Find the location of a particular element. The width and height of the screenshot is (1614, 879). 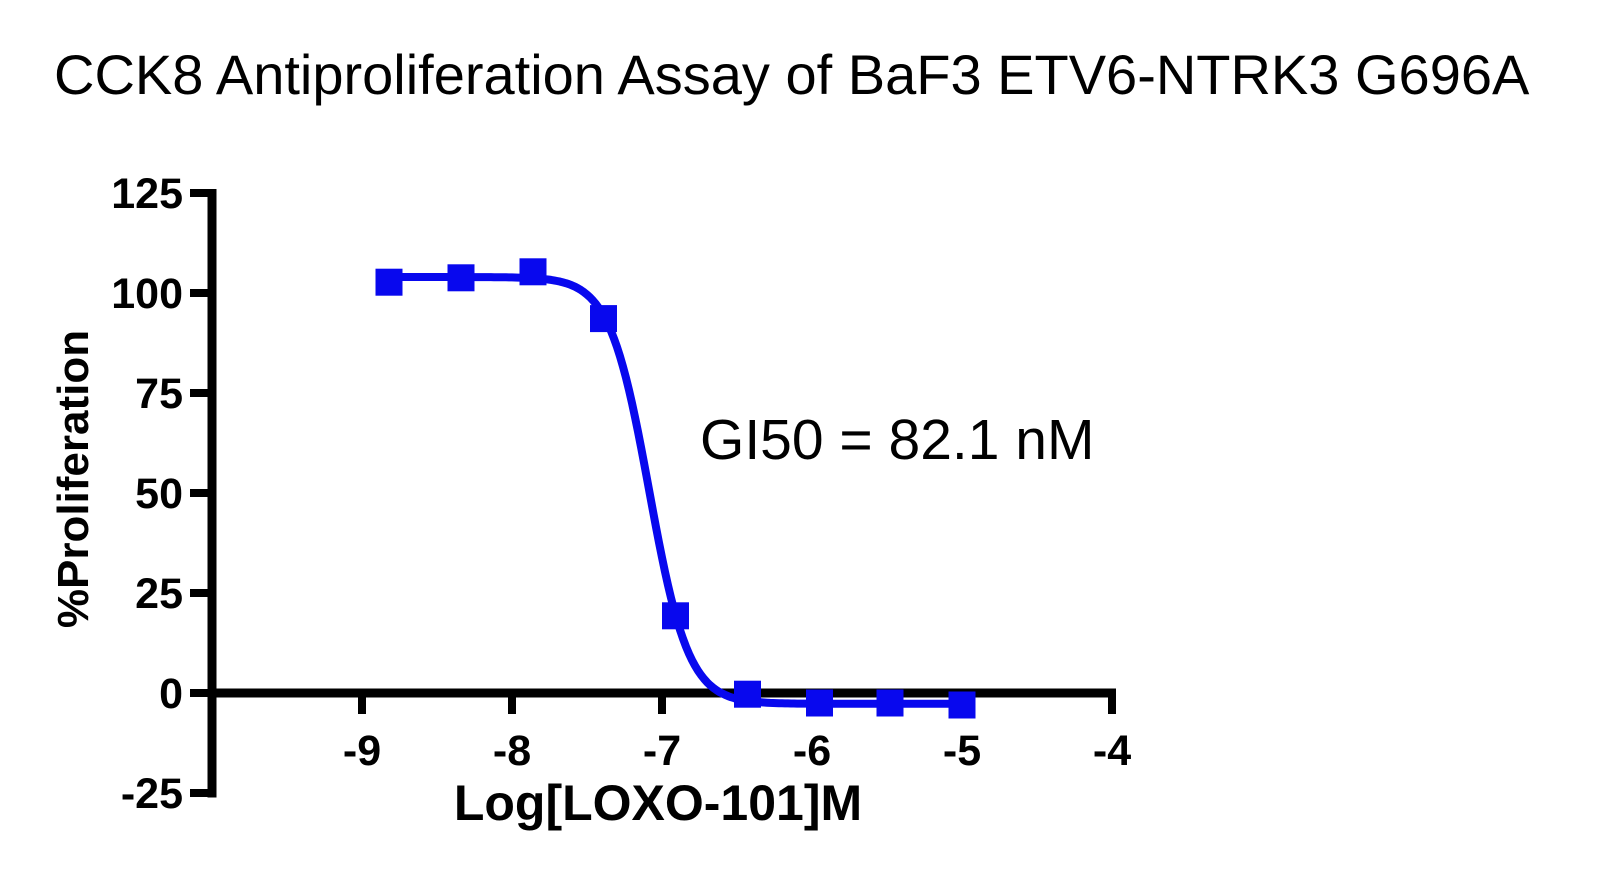

x-tick-label: -5 is located at coordinates (962, 751).